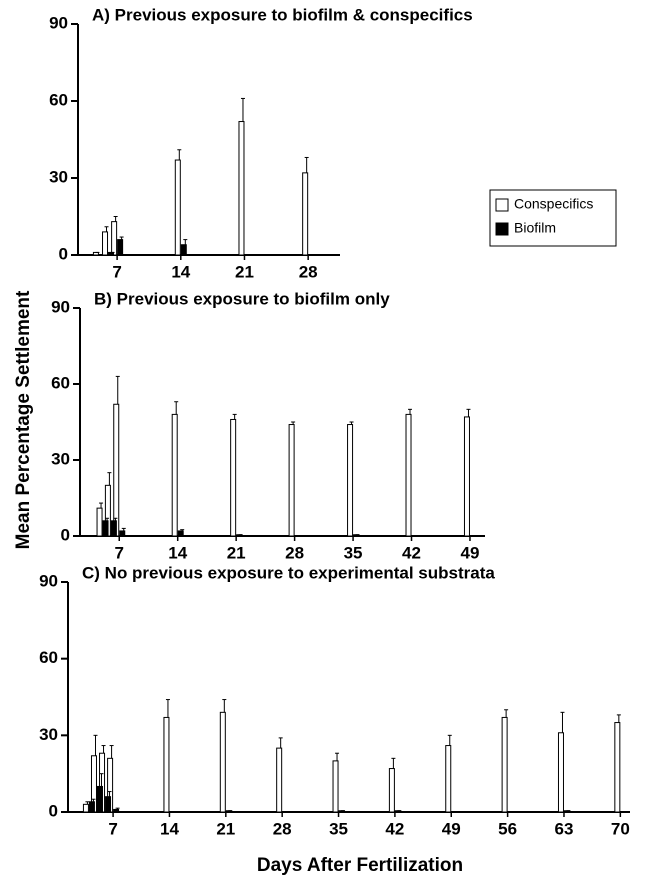 This screenshot has height=881, width=664. Describe the element at coordinates (23, 419) in the screenshot. I see `y-axis-label: Mean Percentage Settlement` at that location.